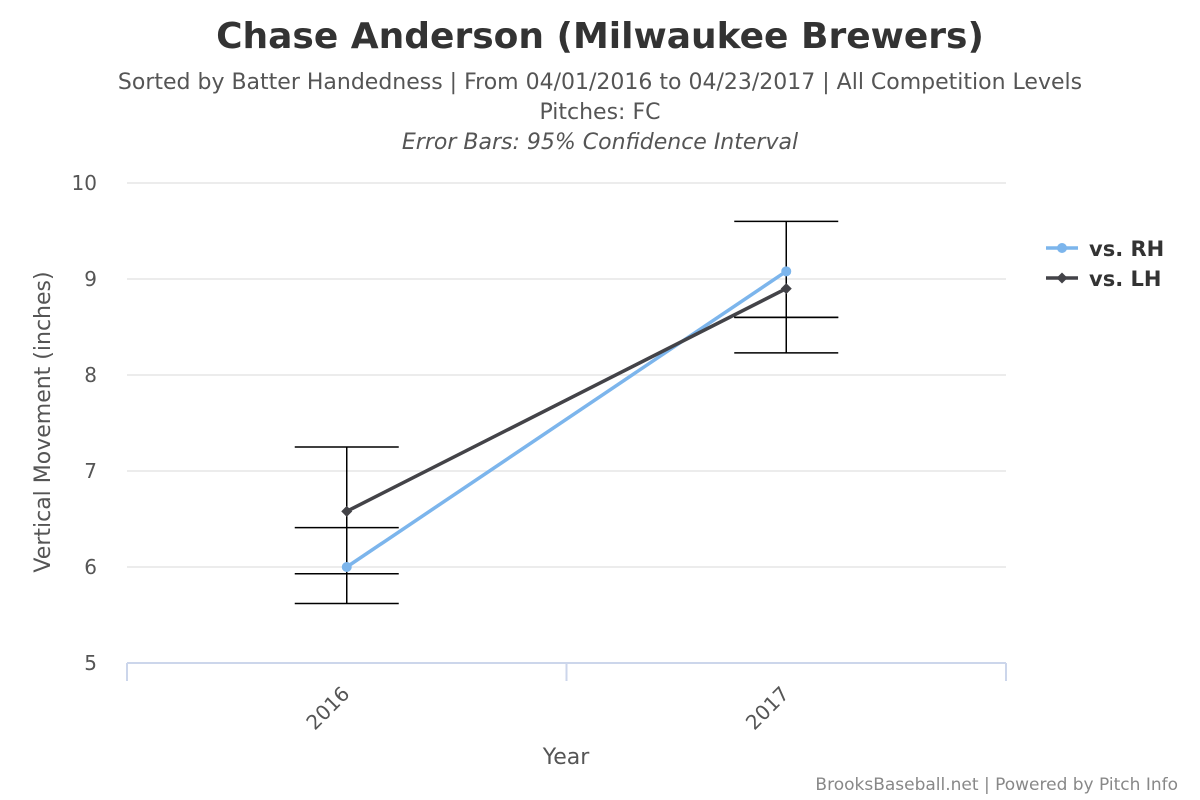 This screenshot has height=800, width=1200. What do you see at coordinates (600, 36) in the screenshot?
I see `chart-title: Chase Anderson (Milwaukee Brewers)` at bounding box center [600, 36].